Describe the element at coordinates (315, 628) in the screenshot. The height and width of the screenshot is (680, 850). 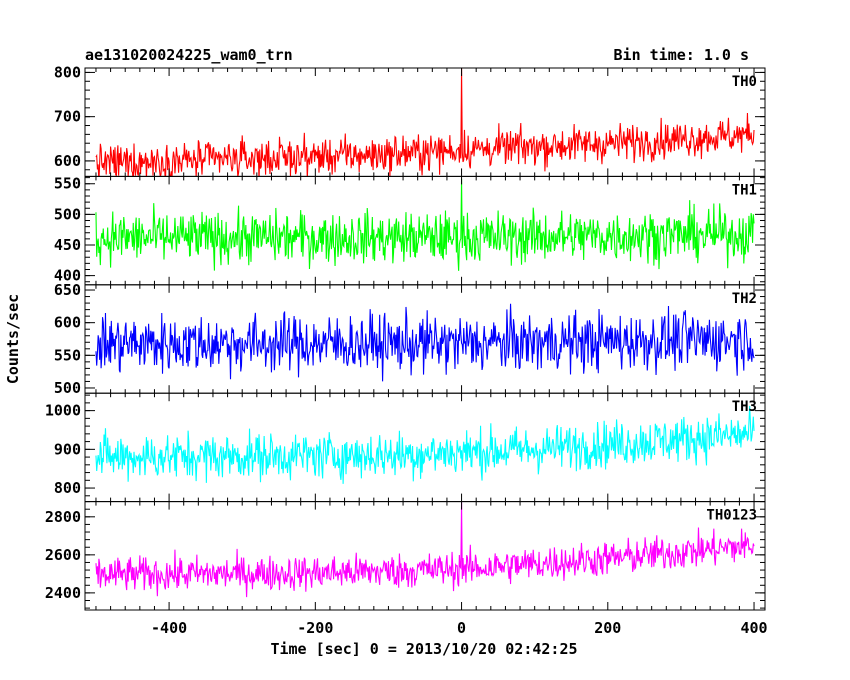
I see `x-tick-label: -200` at that location.